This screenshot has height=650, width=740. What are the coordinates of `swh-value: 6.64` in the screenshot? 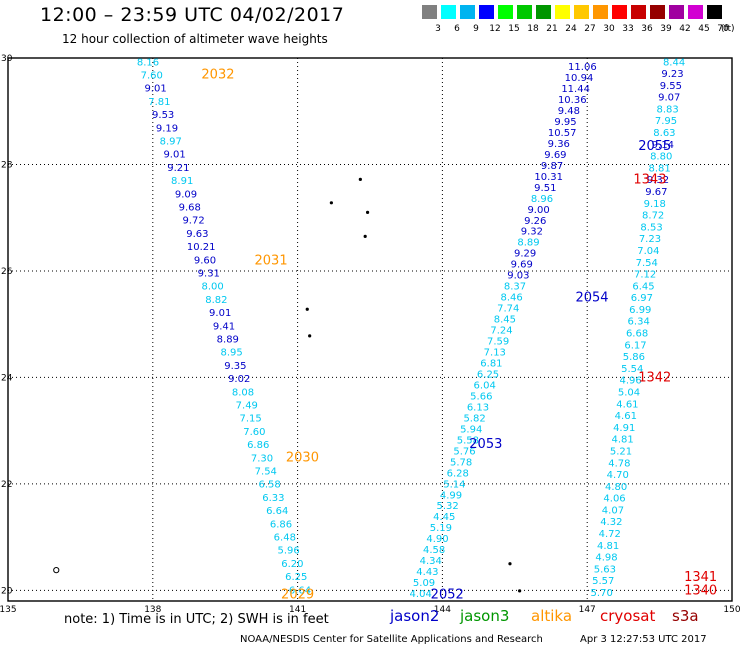 It's located at (277, 511).